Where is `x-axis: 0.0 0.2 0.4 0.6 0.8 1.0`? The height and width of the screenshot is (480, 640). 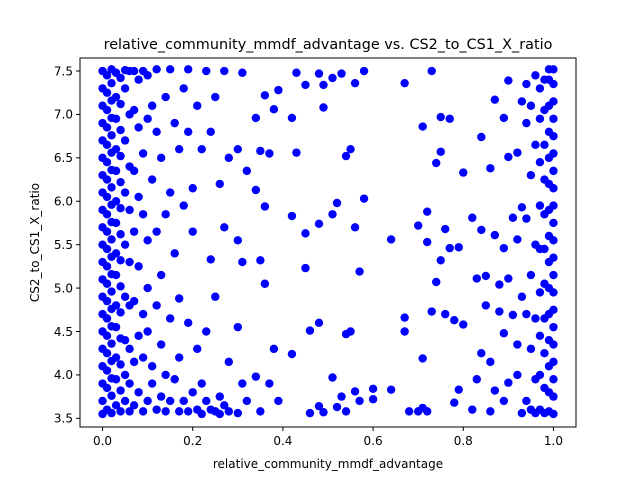 x-axis: 0.0 0.2 0.4 0.6 0.8 1.0 is located at coordinates (328, 437).